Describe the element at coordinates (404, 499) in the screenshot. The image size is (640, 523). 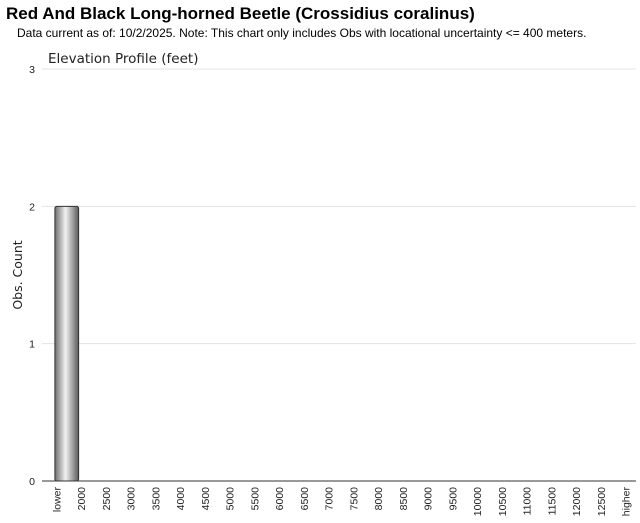
I see `x-tick-label: 8500` at that location.